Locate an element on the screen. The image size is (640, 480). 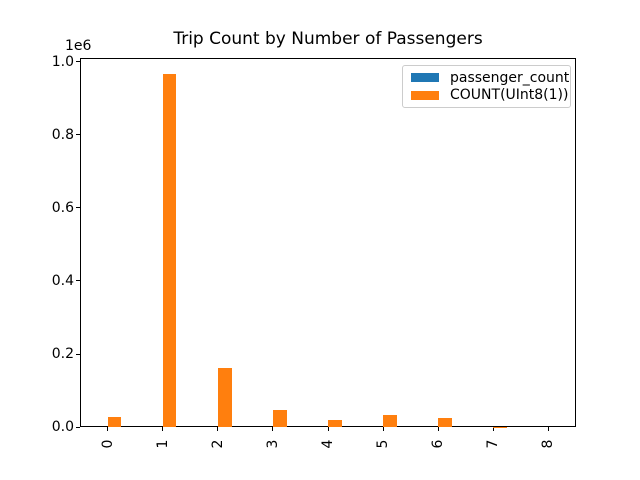
bar-count-uint8-1--6 is located at coordinates (445, 422).